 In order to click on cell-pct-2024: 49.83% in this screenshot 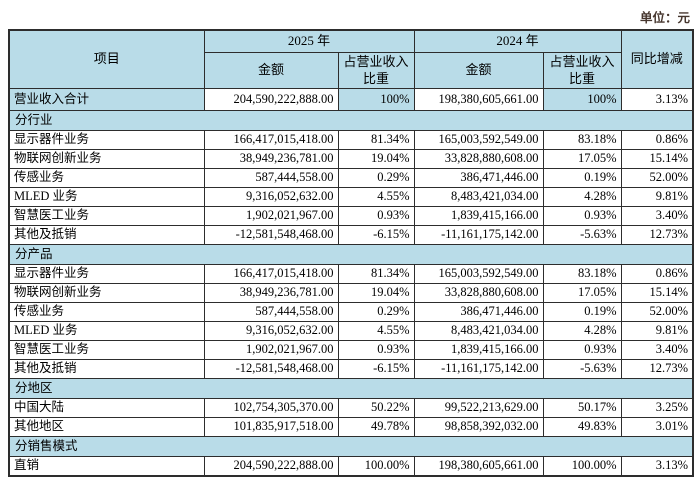, I will do `click(582, 427)`.